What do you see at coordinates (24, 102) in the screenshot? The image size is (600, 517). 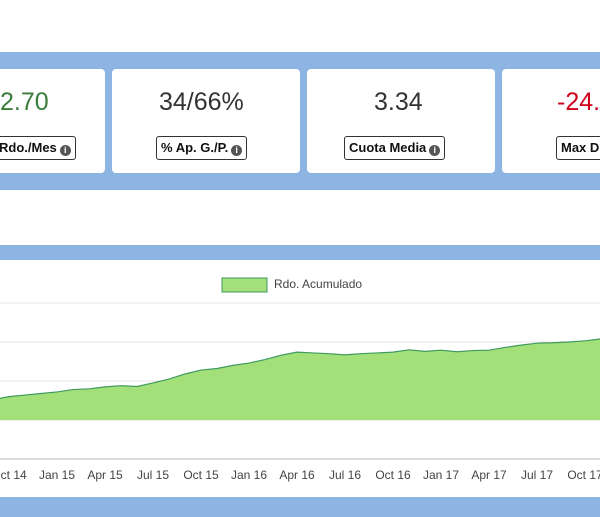 I see `card-value: 2.70` at bounding box center [24, 102].